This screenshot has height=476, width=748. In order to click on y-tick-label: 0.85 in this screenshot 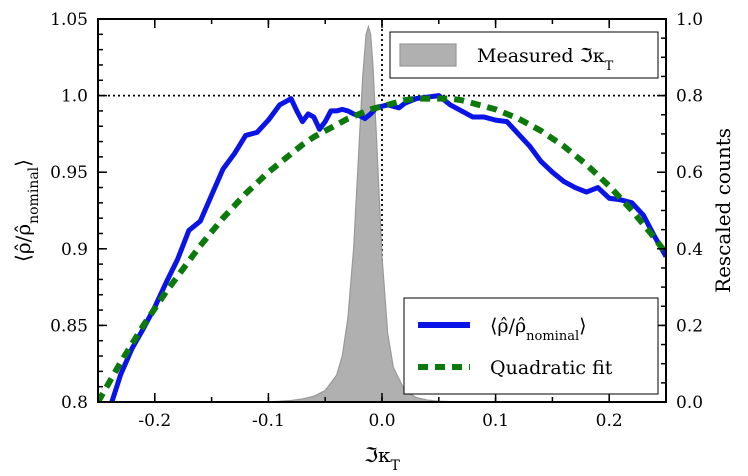, I will do `click(69, 326)`.